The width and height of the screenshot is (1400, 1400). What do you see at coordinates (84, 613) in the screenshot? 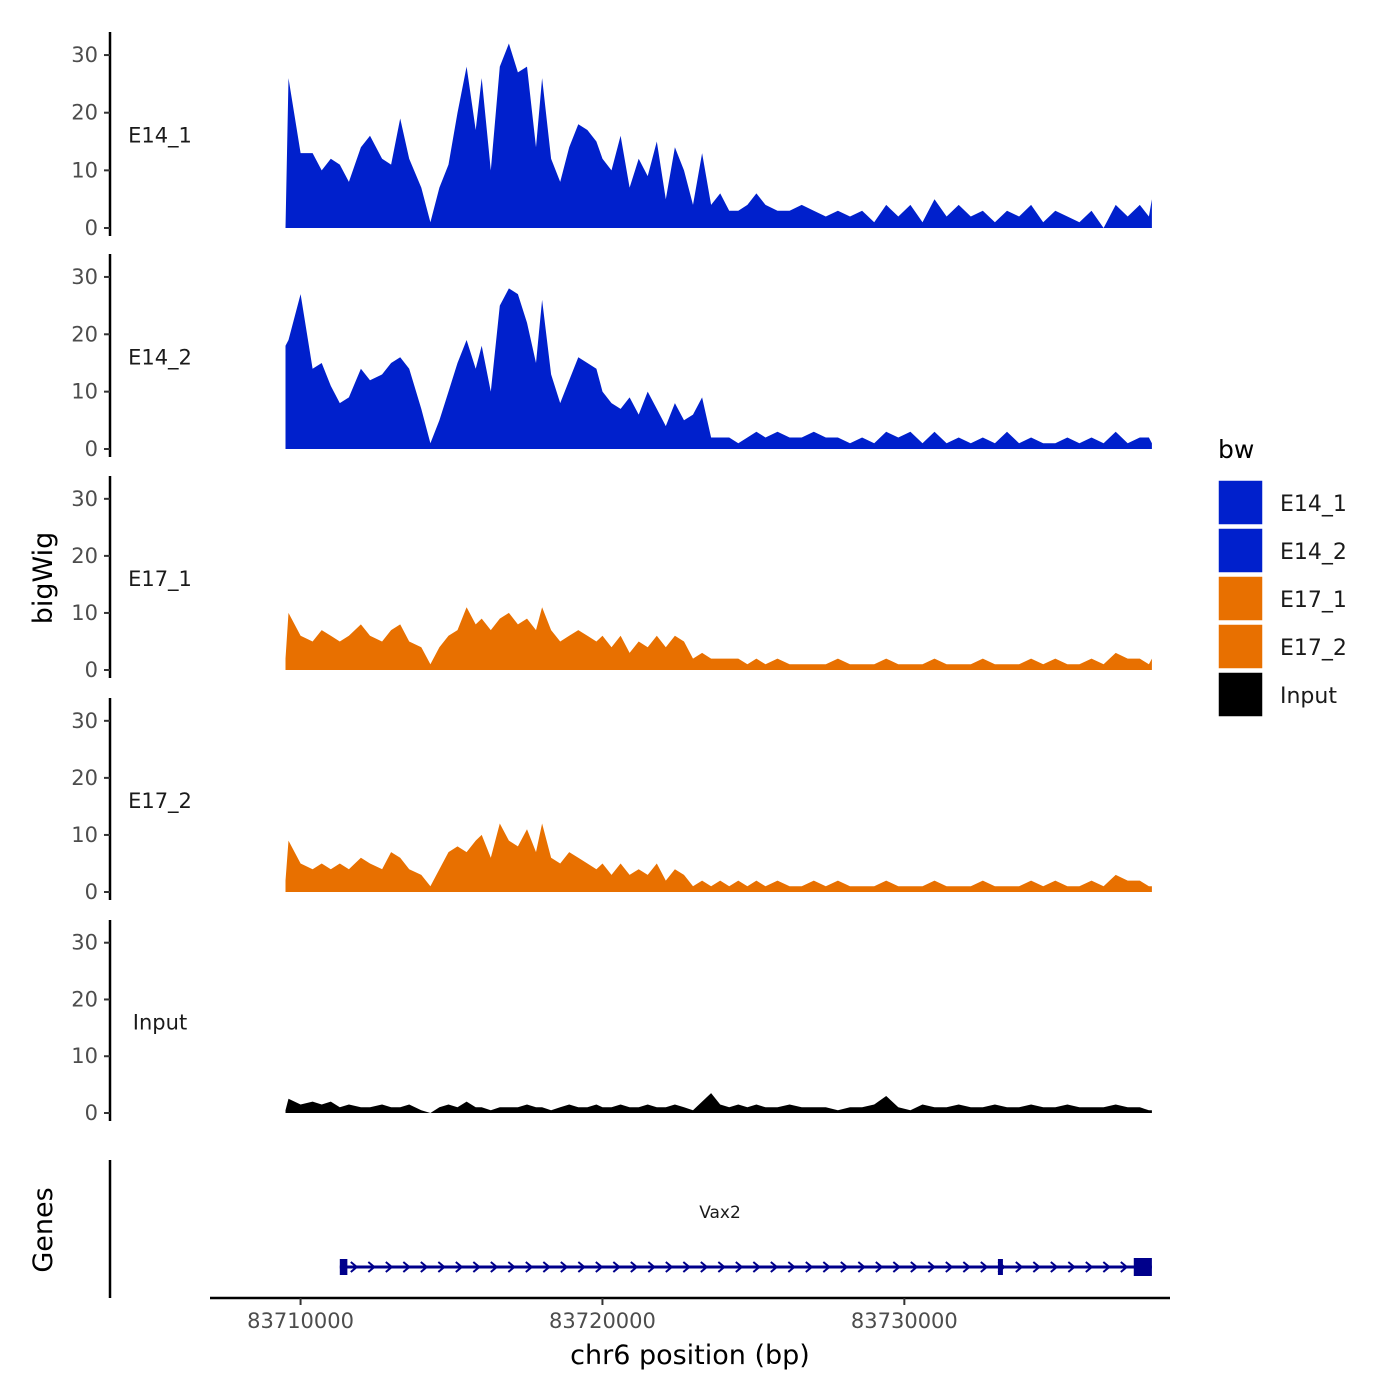
I see `y-tick-label-e17-1-10: 10` at bounding box center [84, 613].